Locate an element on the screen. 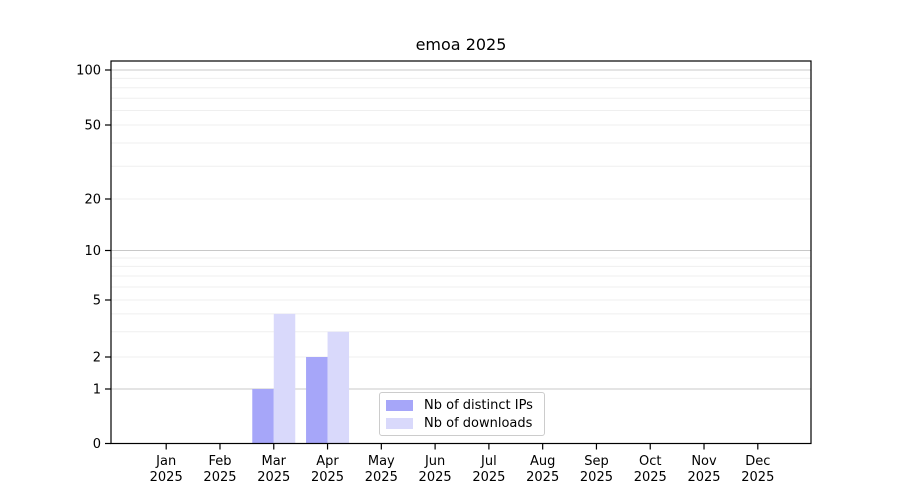 The image size is (900, 500). x-tick-label-month: Oct is located at coordinates (650, 461).